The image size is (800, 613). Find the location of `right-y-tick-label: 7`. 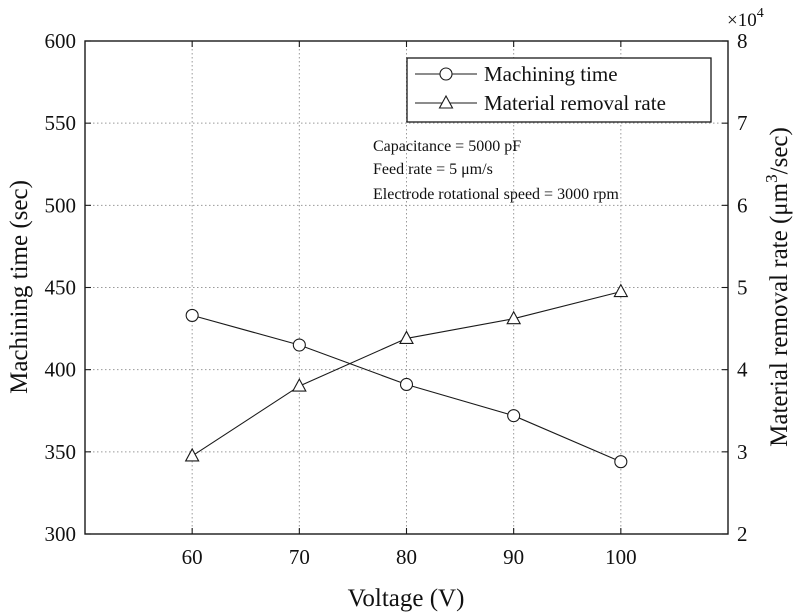

right-y-tick-label: 7 is located at coordinates (742, 123).